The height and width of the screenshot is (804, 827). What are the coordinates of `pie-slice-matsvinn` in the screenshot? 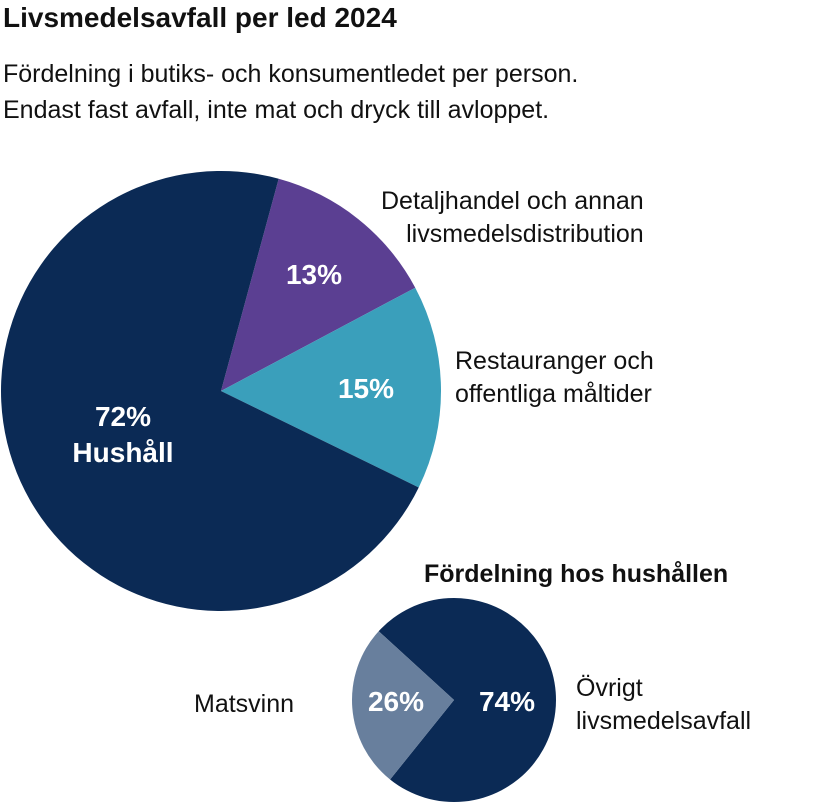 It's located at (403, 705).